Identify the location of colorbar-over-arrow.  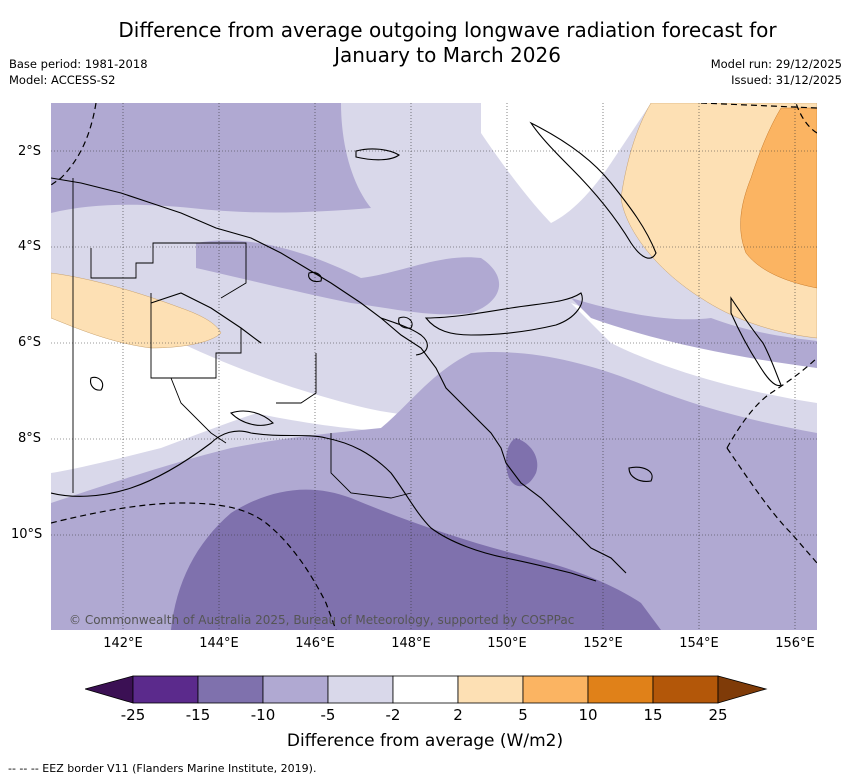
(742, 689).